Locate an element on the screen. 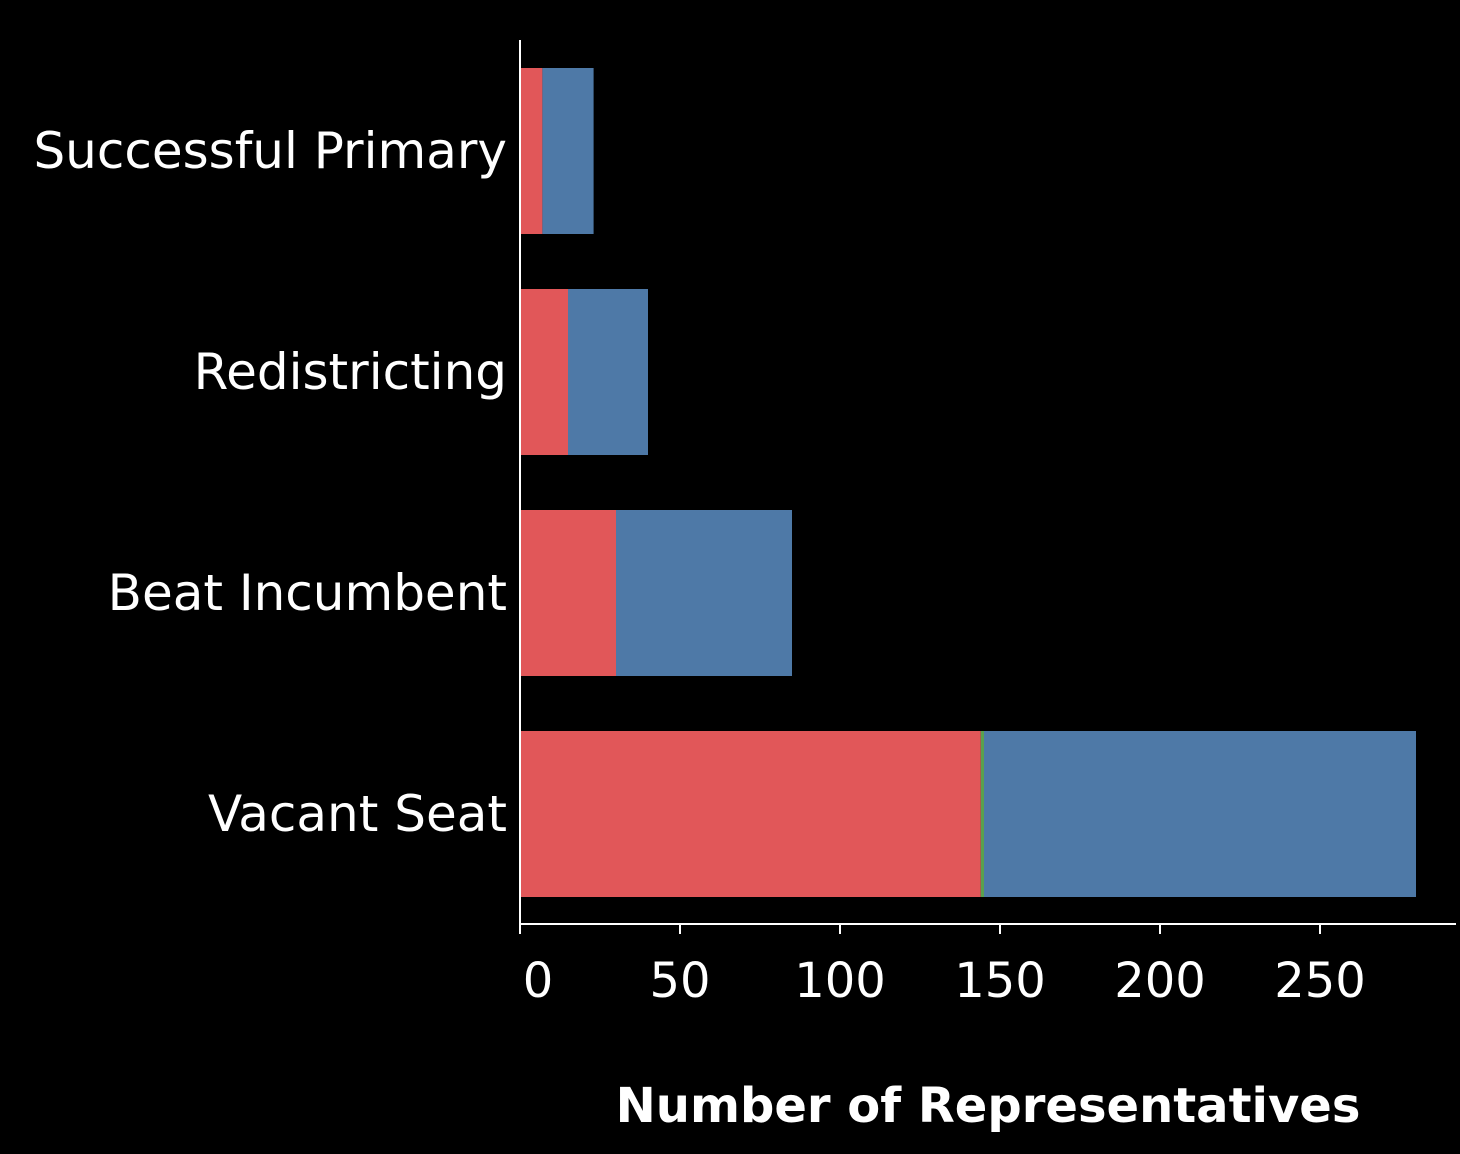  x-tick-label: 250 is located at coordinates (1320, 981).